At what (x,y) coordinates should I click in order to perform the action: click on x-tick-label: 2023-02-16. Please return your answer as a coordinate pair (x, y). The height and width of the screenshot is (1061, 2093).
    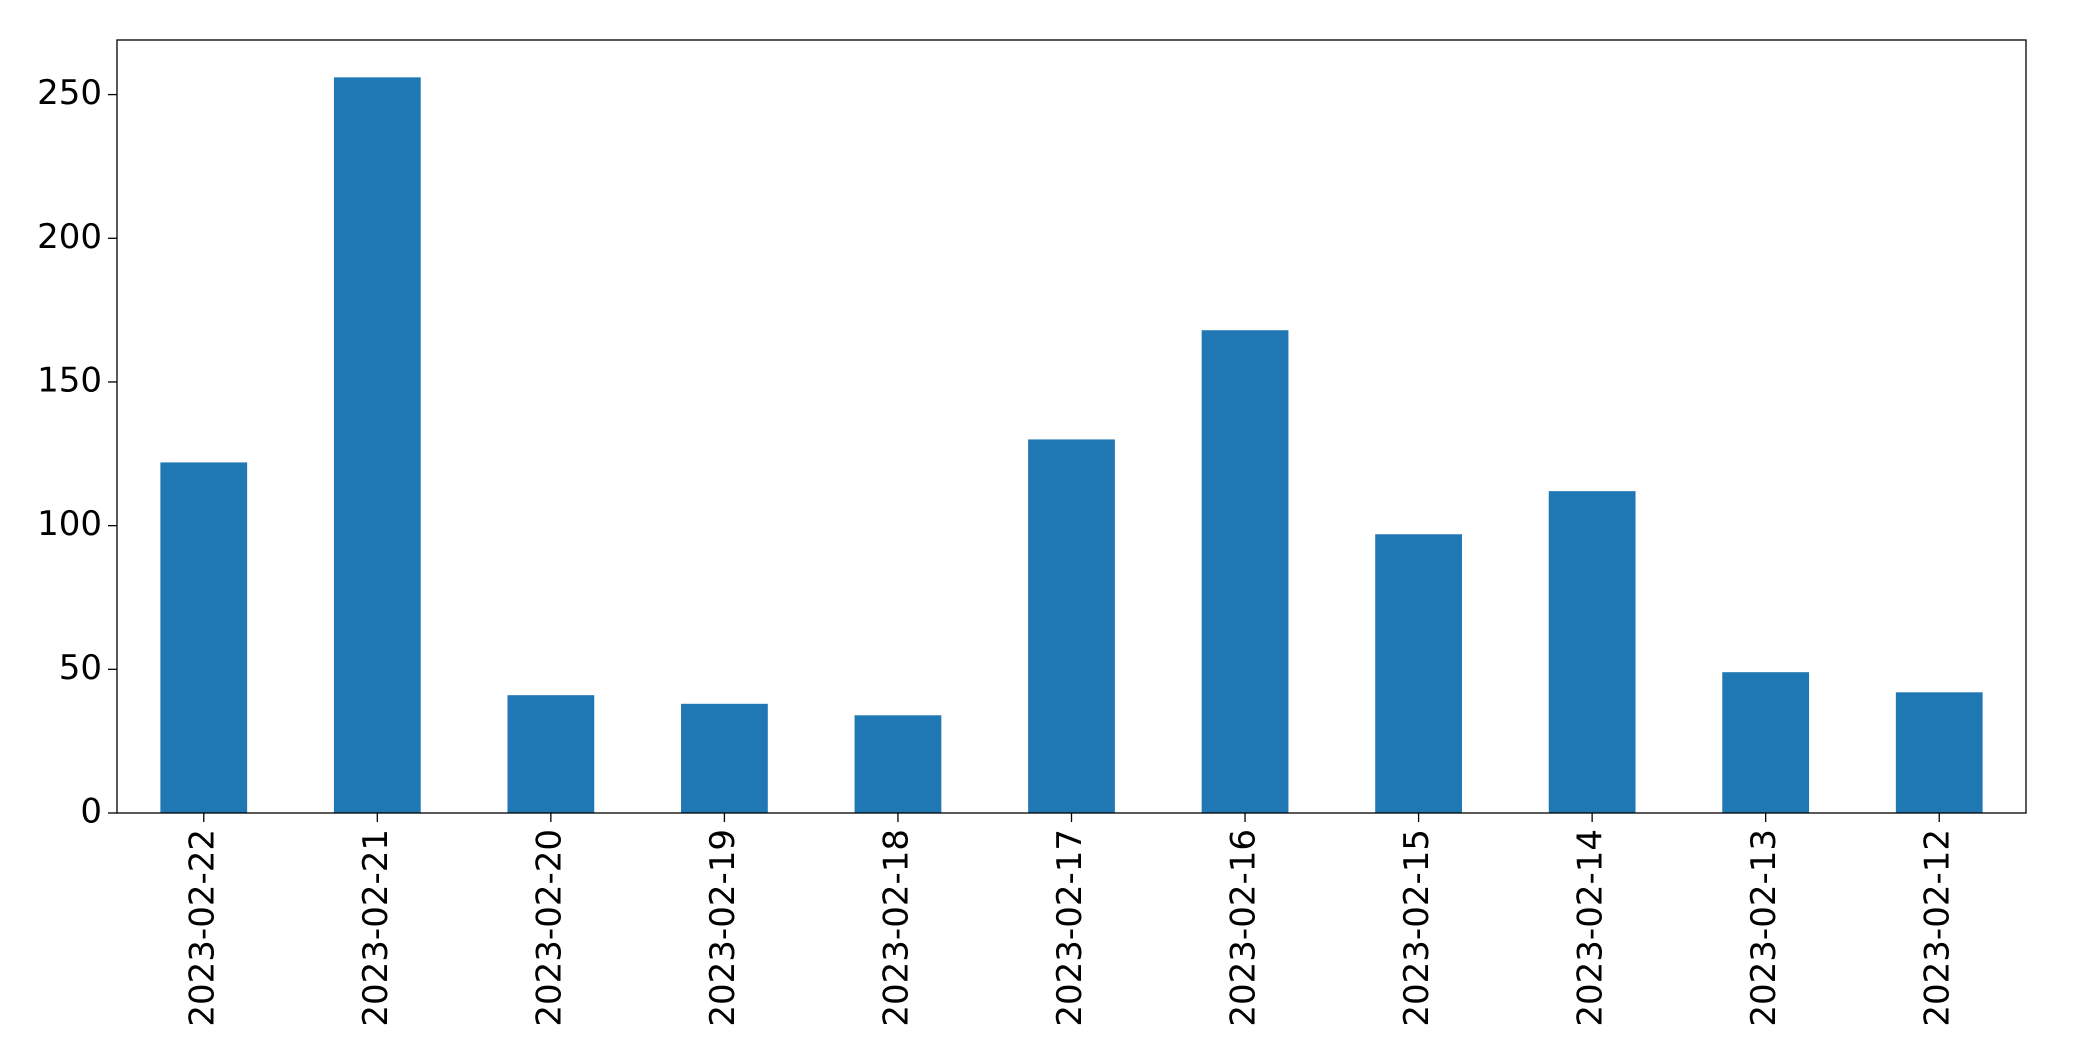
    Looking at the image, I should click on (1244, 928).